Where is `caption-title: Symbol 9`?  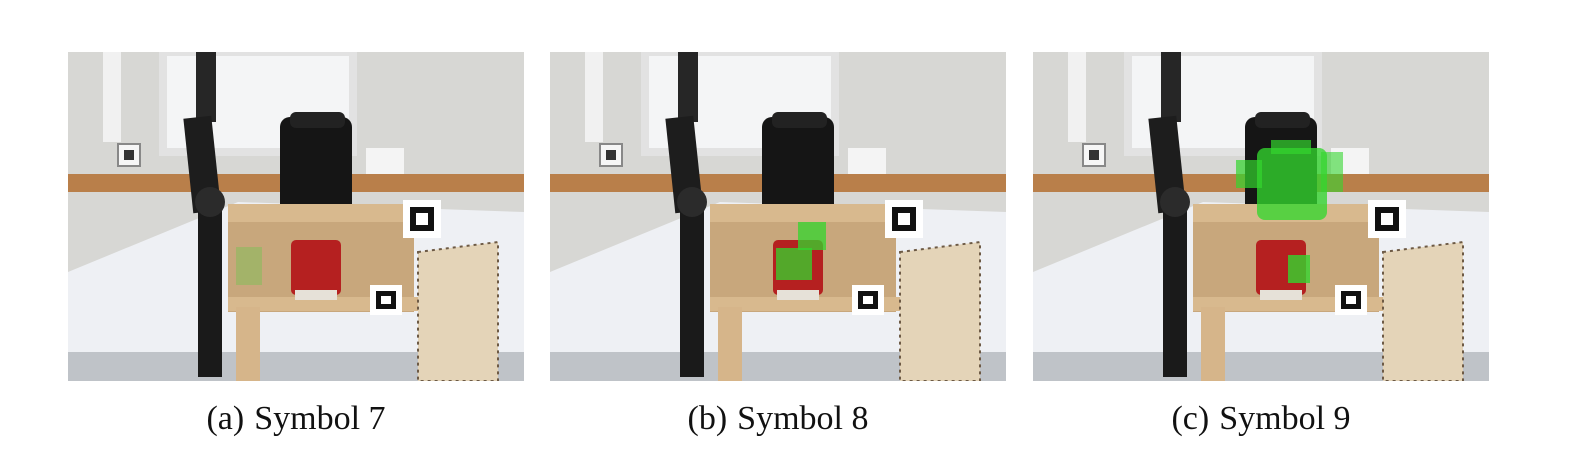
caption-title: Symbol 9 is located at coordinates (1285, 418).